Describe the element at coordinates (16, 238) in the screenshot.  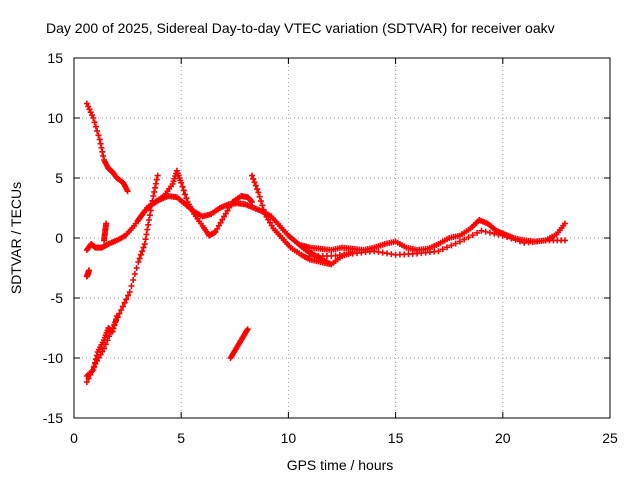
I see `y-axis-label: SDTVAR / TECUs` at that location.